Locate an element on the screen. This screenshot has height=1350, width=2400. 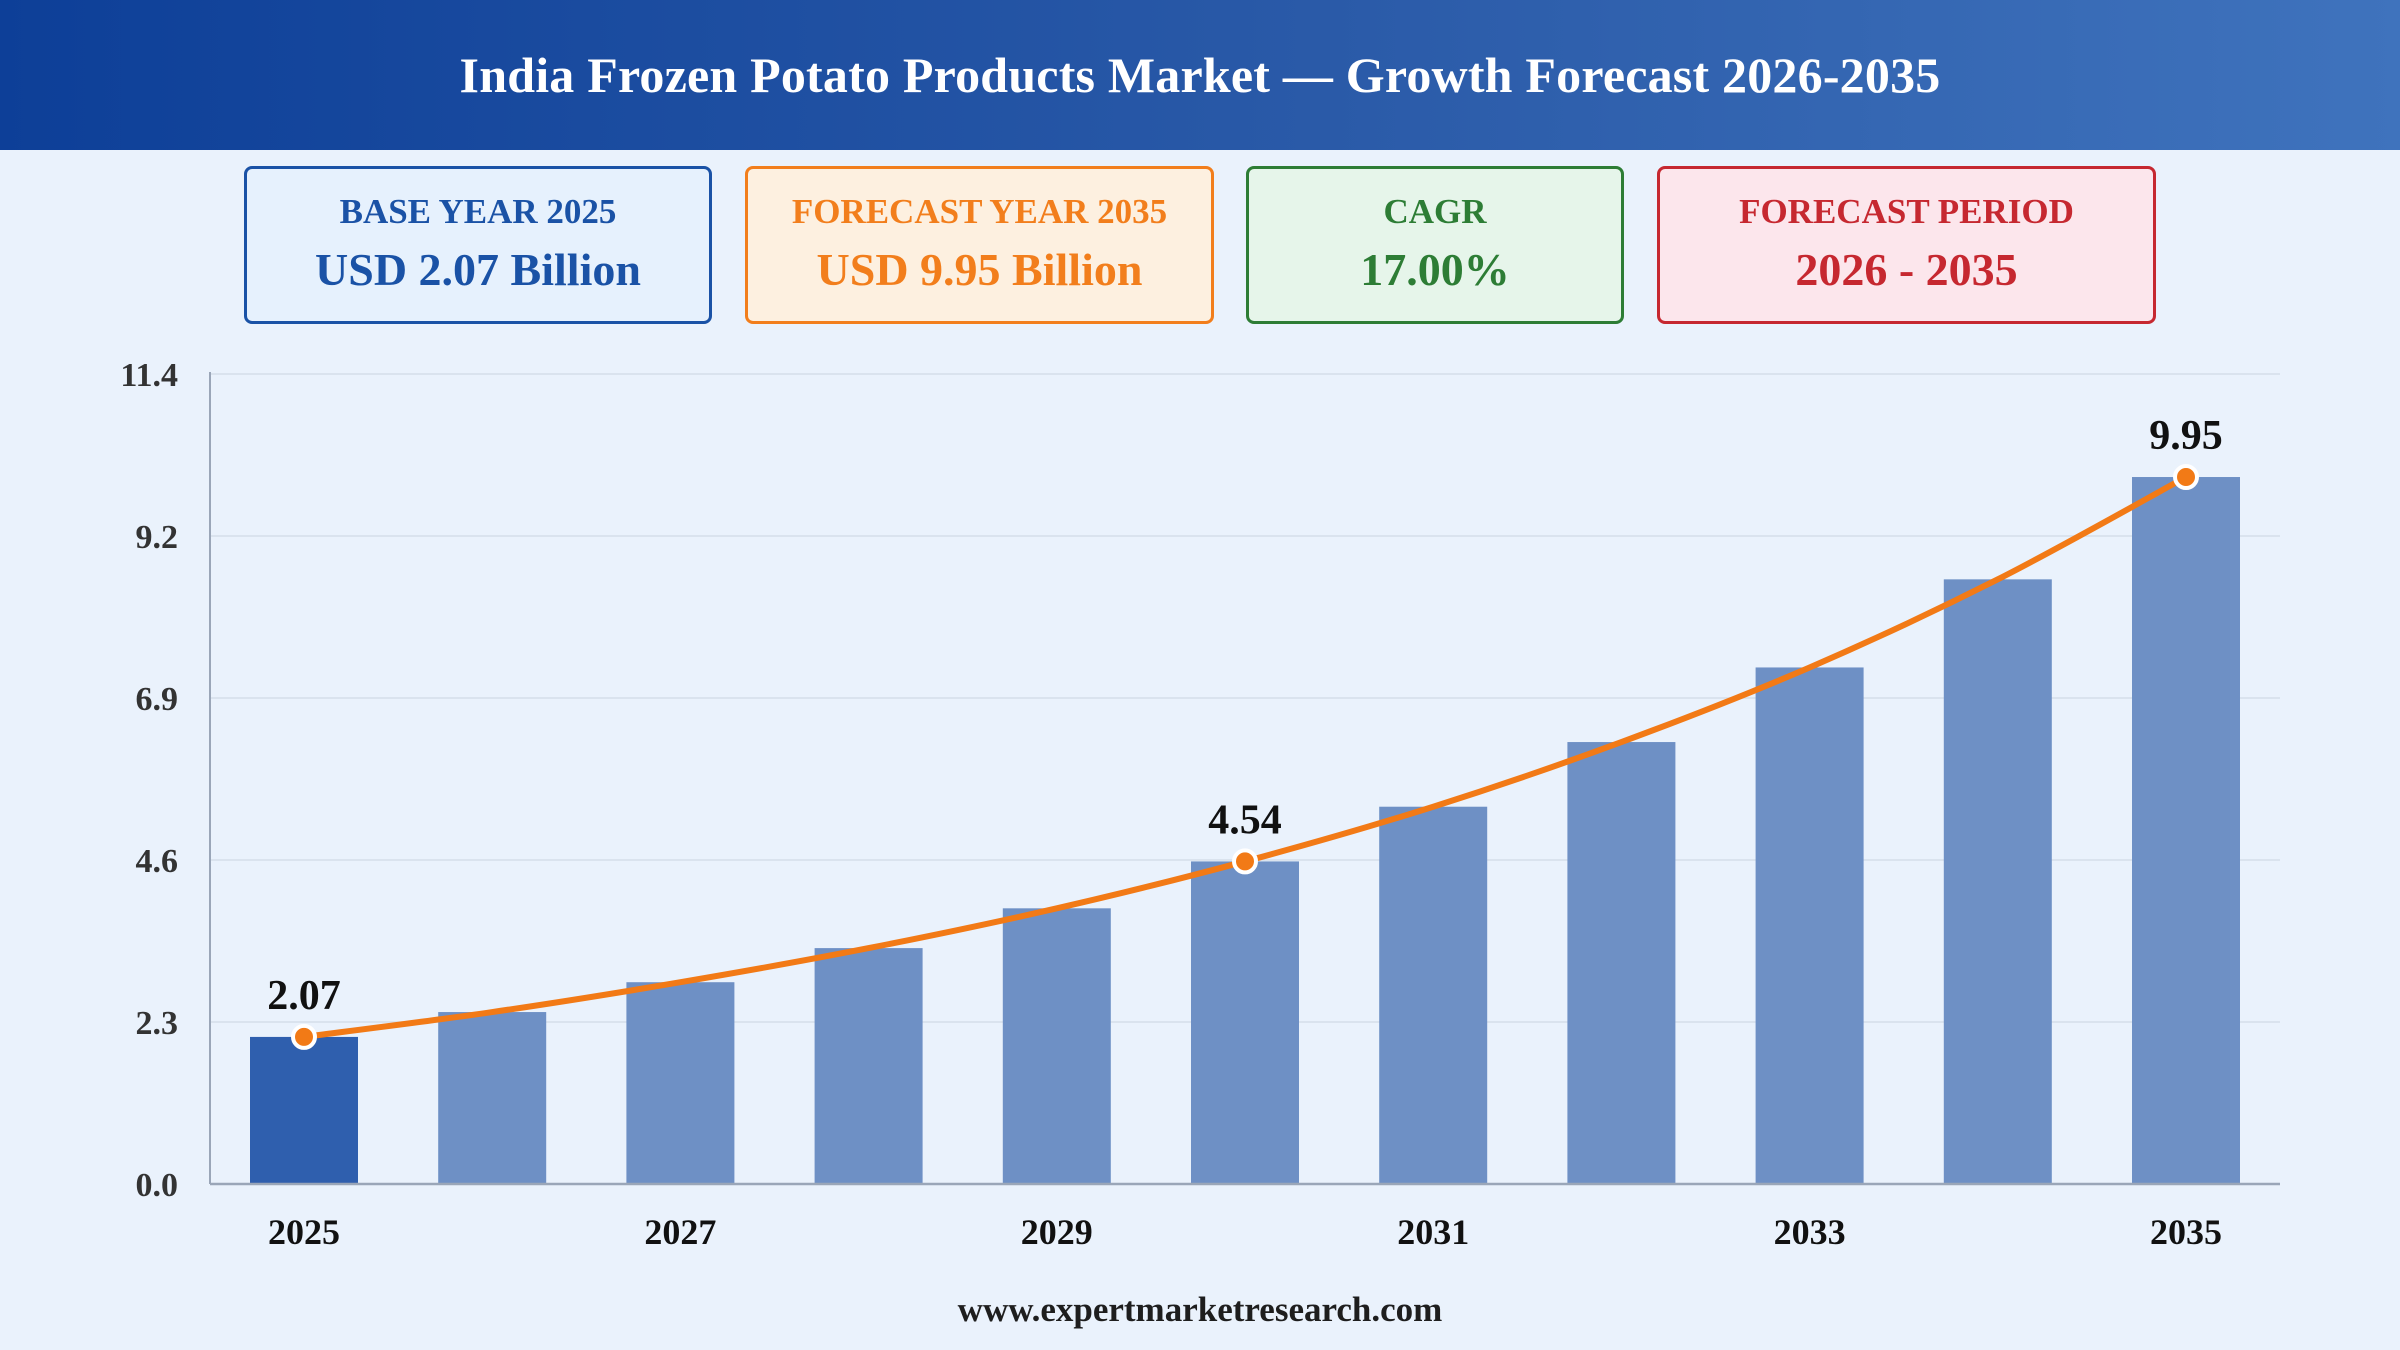
base-year-value: USD 2.07 Billion is located at coordinates (478, 269).